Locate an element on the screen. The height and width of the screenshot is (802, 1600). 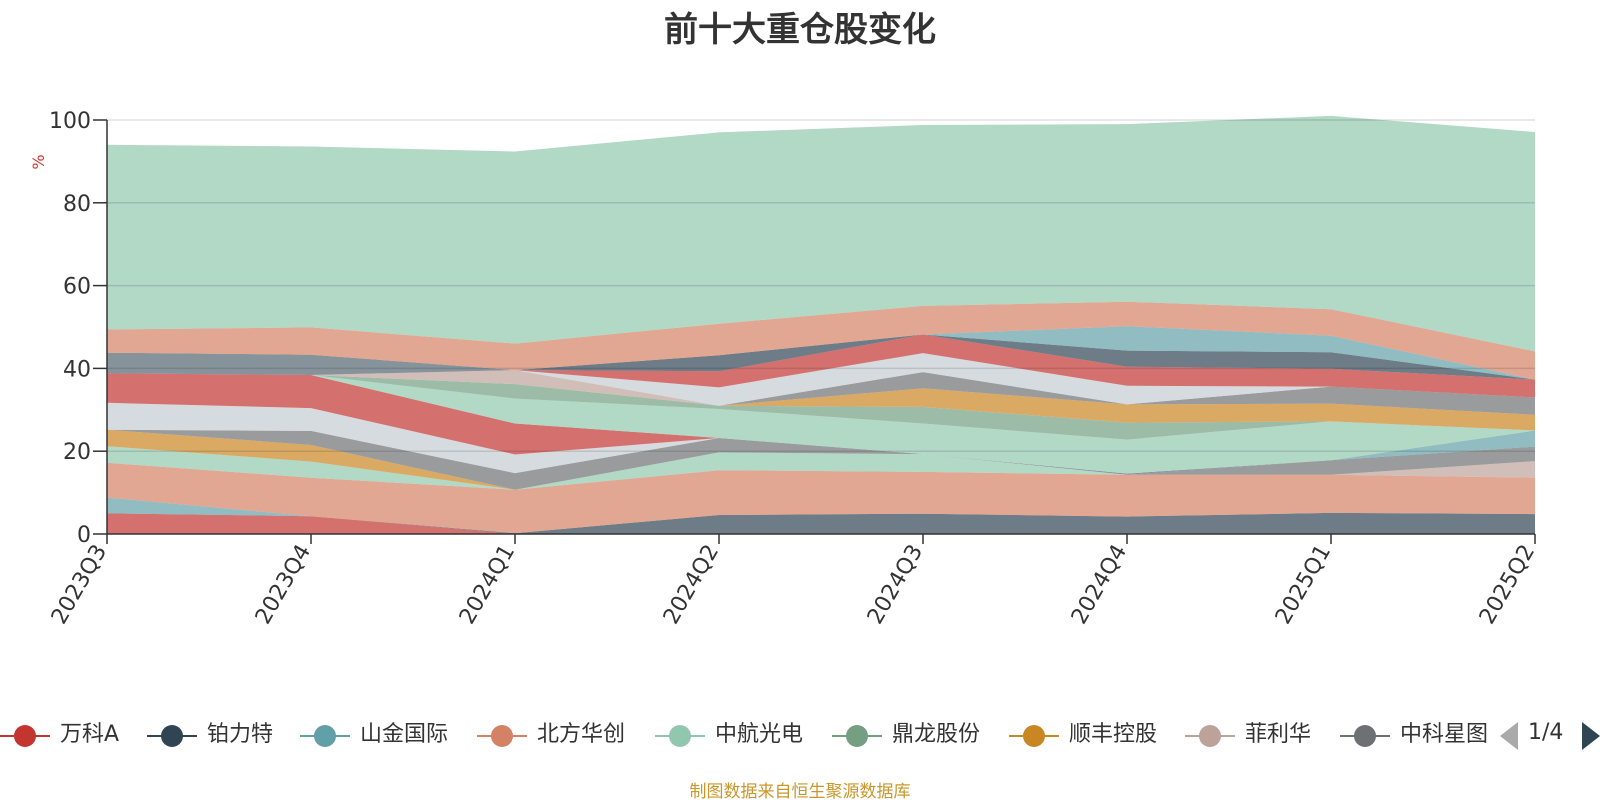
y-axis-unit-label: % is located at coordinates (38, 161).